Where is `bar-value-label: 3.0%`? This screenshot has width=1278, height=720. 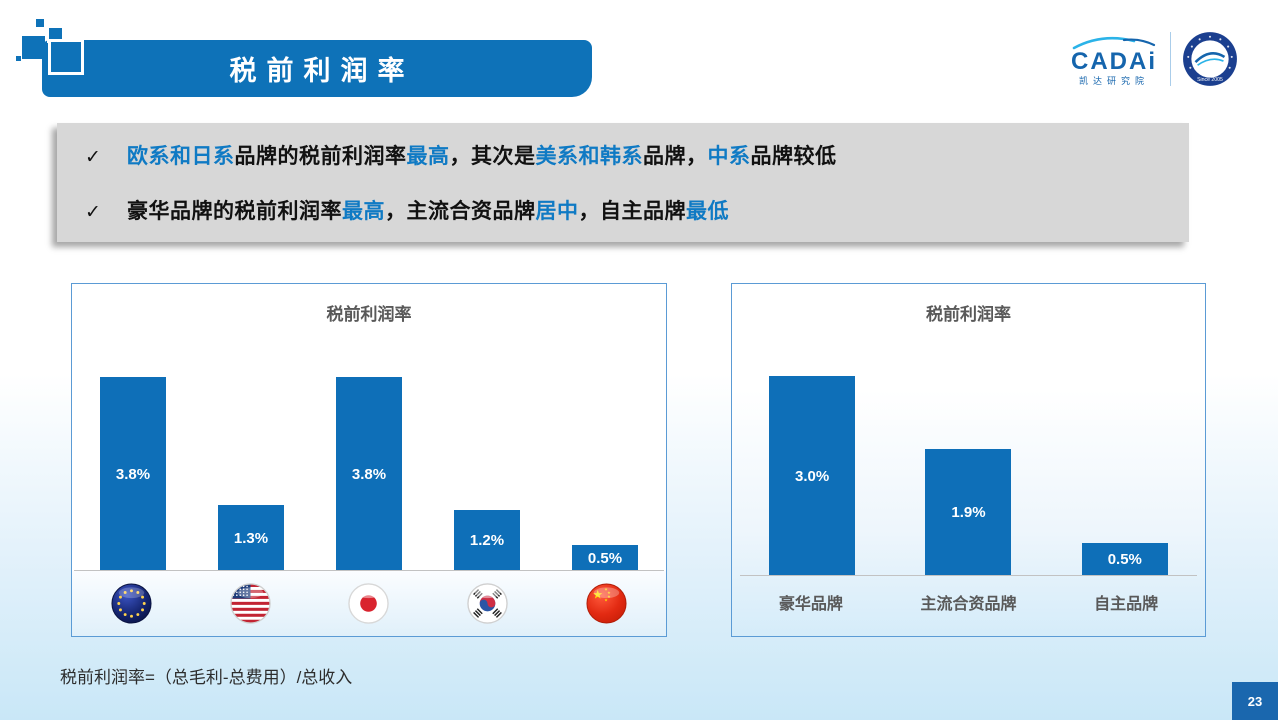 bar-value-label: 3.0% is located at coordinates (812, 476).